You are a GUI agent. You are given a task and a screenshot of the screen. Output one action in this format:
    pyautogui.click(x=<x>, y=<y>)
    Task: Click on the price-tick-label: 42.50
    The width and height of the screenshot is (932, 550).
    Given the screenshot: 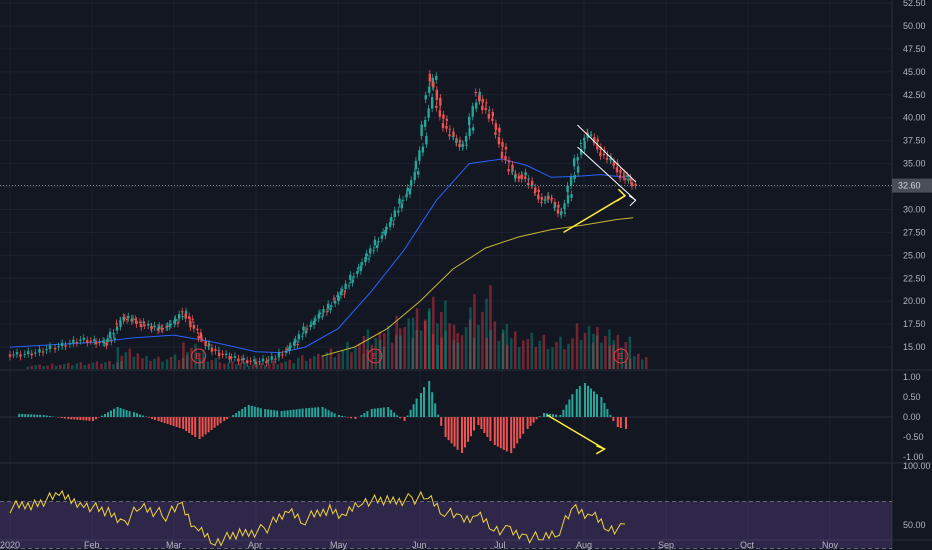 What is the action you would take?
    pyautogui.click(x=914, y=95)
    